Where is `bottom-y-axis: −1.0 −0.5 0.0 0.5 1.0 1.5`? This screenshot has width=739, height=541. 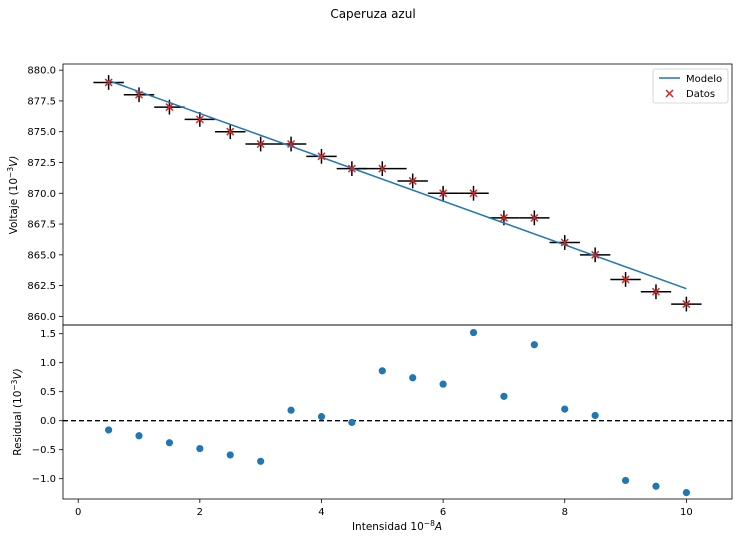
bottom-y-axis: −1.0 −0.5 0.0 0.5 1.0 1.5 is located at coordinates (47, 407).